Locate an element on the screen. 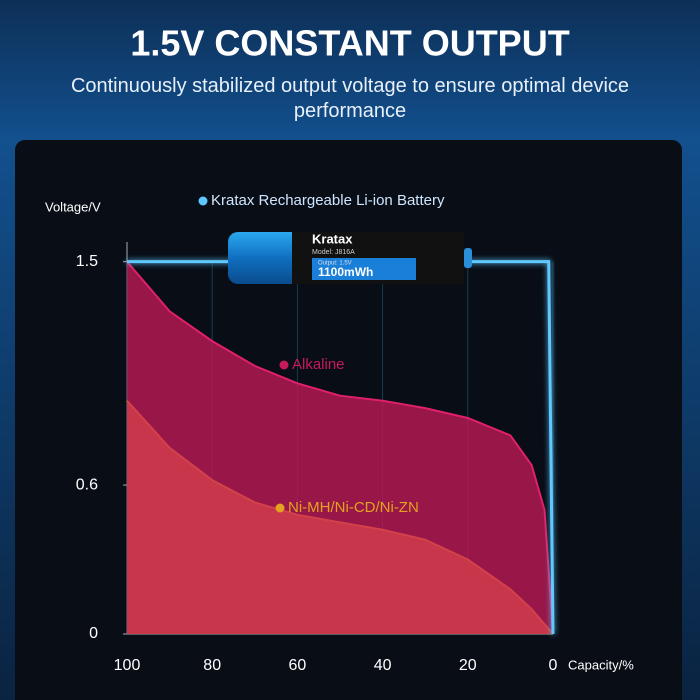  y-axis-label: Voltage/V is located at coordinates (73, 206).